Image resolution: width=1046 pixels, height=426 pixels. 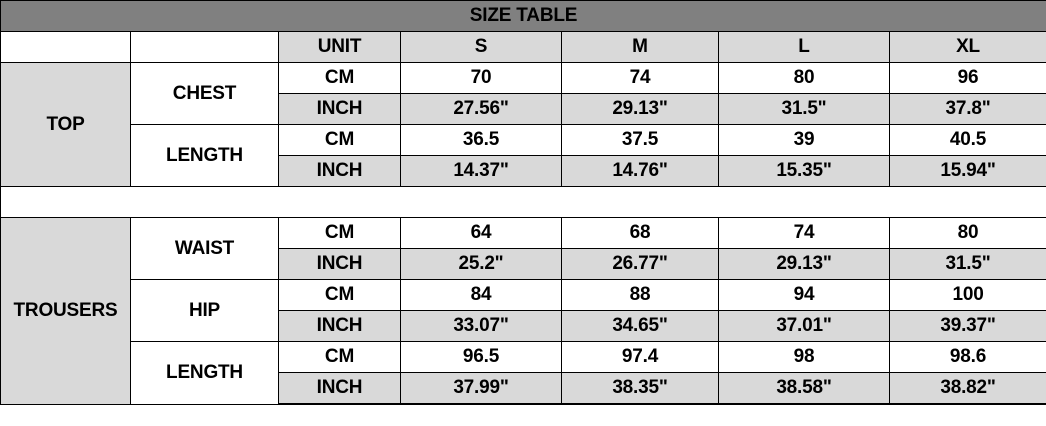 I want to click on value-cell: 100, so click(x=967, y=295).